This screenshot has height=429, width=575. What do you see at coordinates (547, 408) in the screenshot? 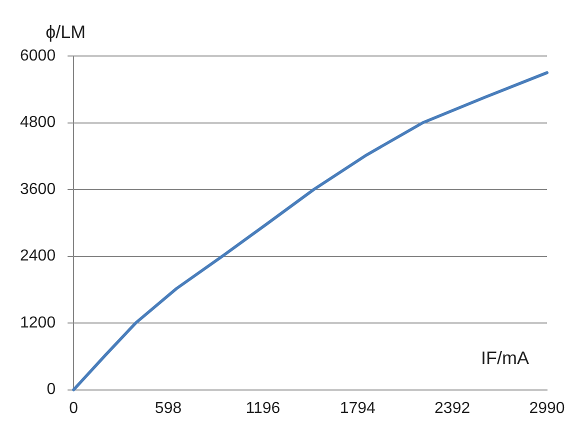
I see `x-tick-label: 2990` at bounding box center [547, 408].